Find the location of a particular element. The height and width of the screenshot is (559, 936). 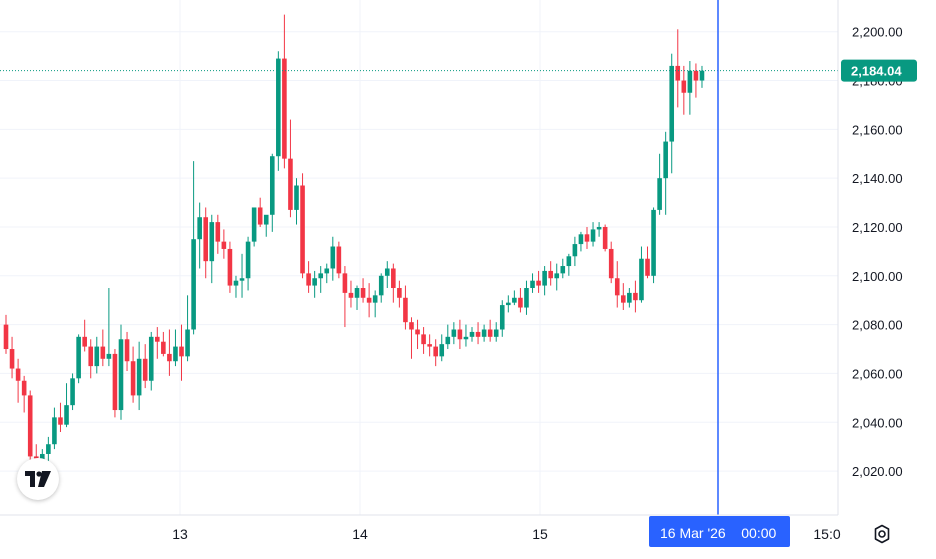

gear-icon is located at coordinates (882, 534).